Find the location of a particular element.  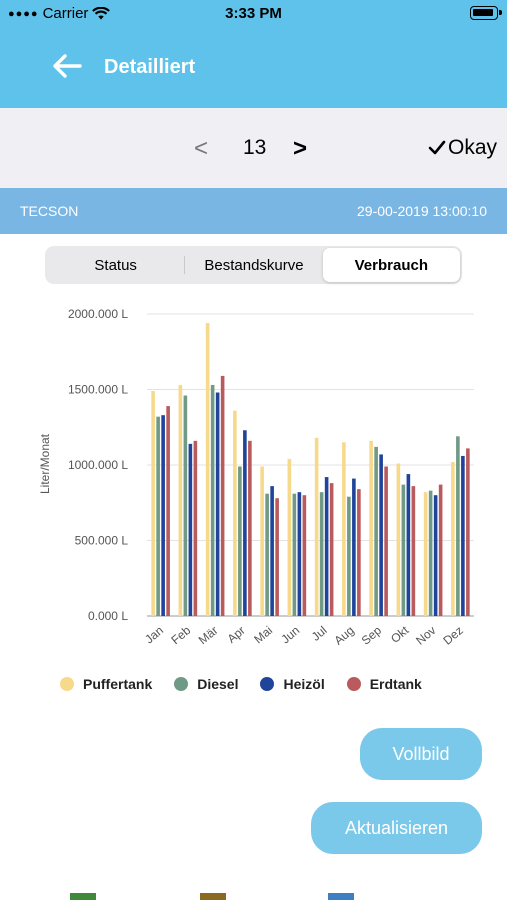

arrow-left-icon is located at coordinates (67, 66).